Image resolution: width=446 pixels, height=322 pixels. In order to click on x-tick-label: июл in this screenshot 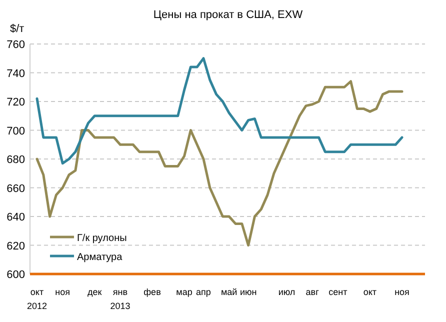, I will do `click(287, 292)`.